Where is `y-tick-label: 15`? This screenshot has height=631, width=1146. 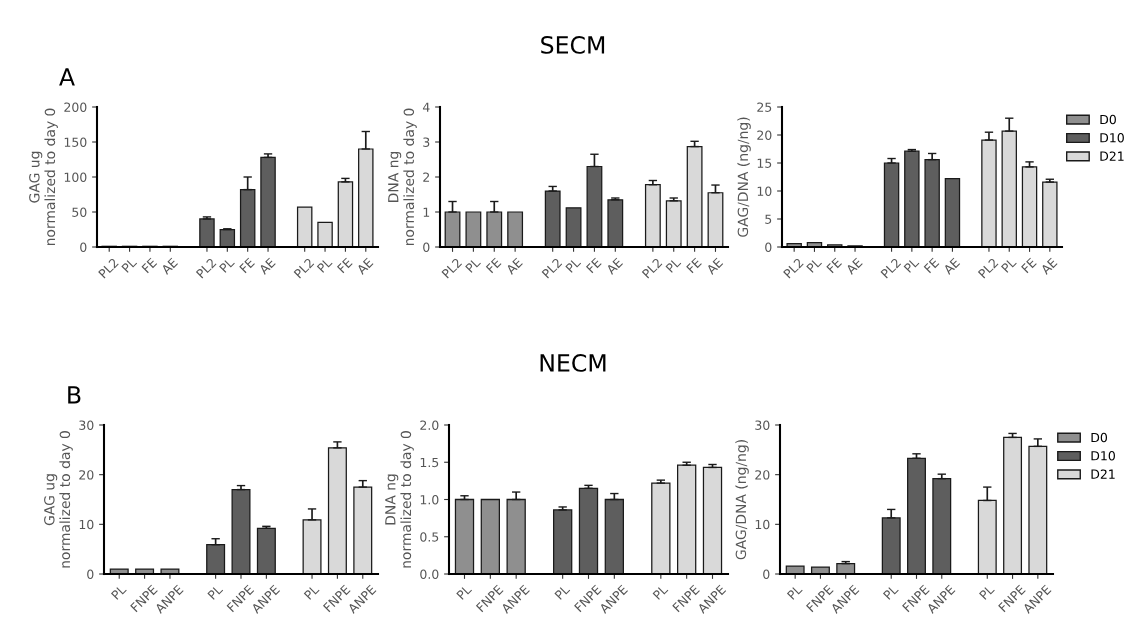
y-tick-label: 15 is located at coordinates (764, 163).